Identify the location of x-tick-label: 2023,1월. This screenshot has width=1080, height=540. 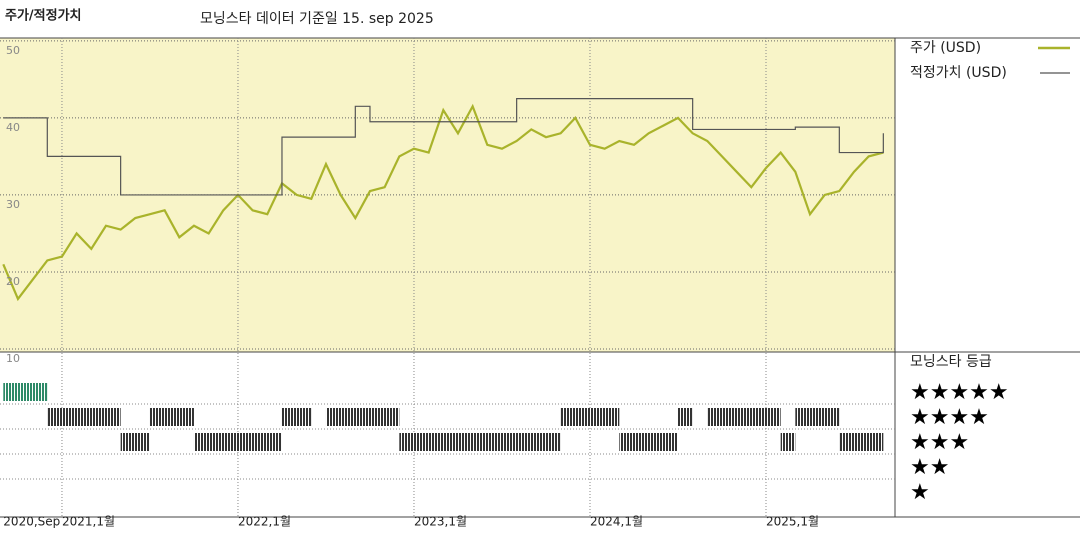
(440, 522).